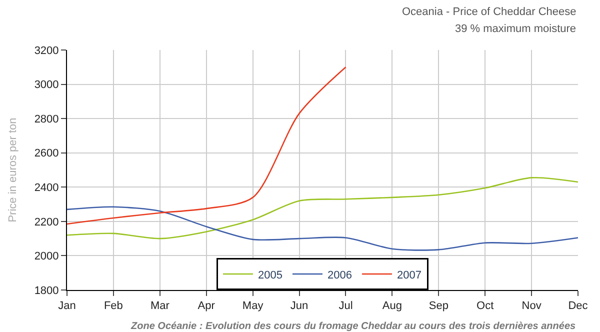 Image resolution: width=600 pixels, height=332 pixels. What do you see at coordinates (485, 306) in the screenshot?
I see `x-tick-label: Oct` at bounding box center [485, 306].